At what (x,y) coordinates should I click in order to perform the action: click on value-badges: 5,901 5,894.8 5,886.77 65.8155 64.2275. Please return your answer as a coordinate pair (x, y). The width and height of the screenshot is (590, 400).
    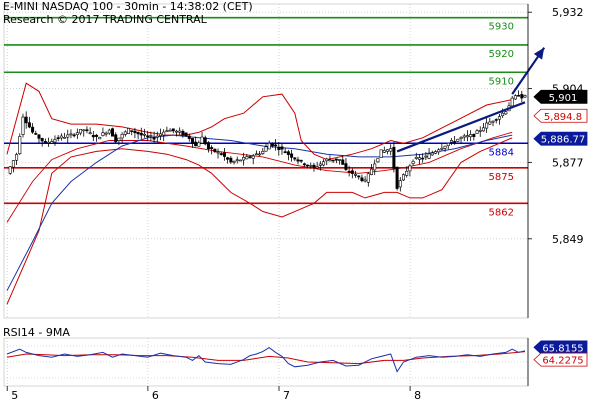
    Looking at the image, I should click on (560, 228).